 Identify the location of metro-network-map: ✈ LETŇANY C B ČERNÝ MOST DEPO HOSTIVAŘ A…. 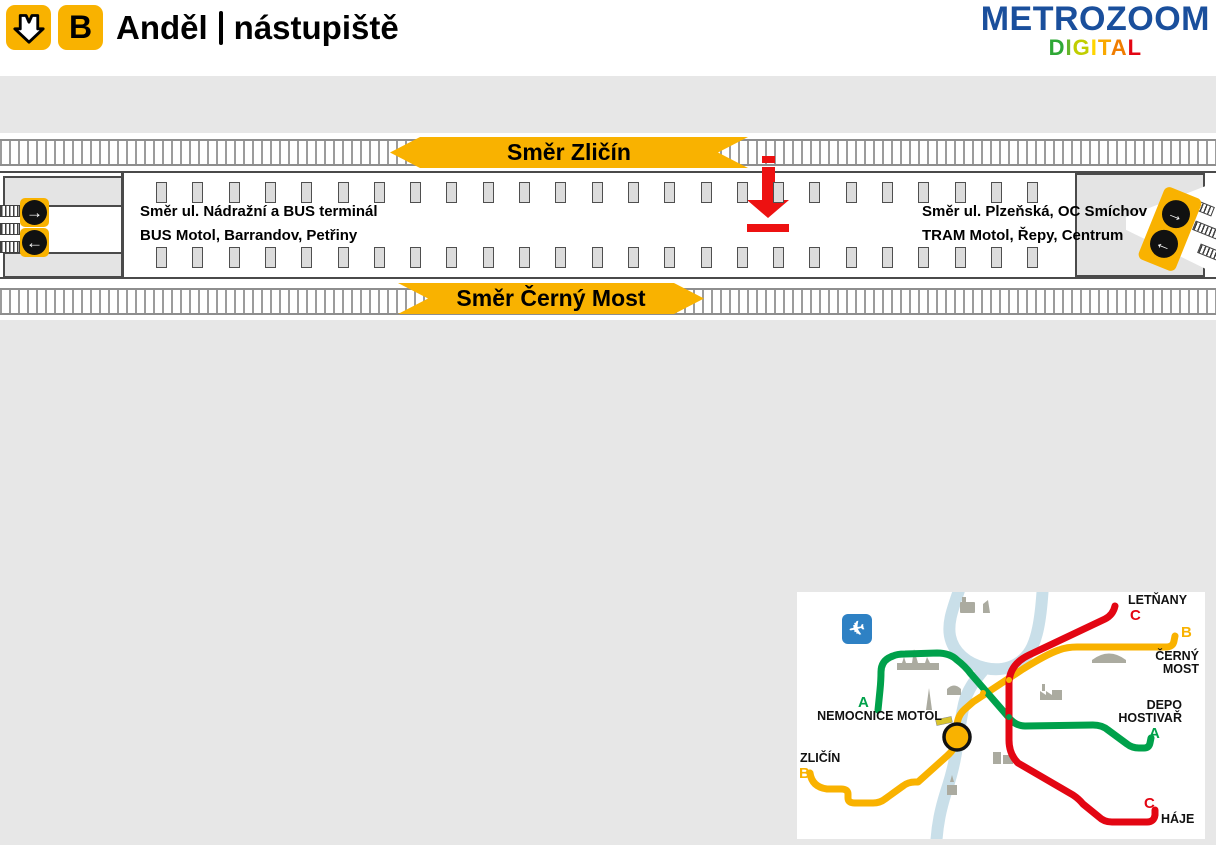
(1001, 711).